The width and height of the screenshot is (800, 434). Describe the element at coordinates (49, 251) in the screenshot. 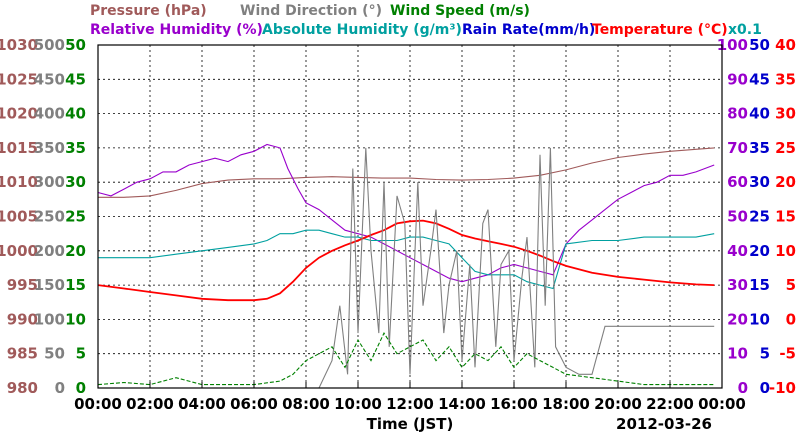

I see `wind-direction-tick-label: 200` at that location.